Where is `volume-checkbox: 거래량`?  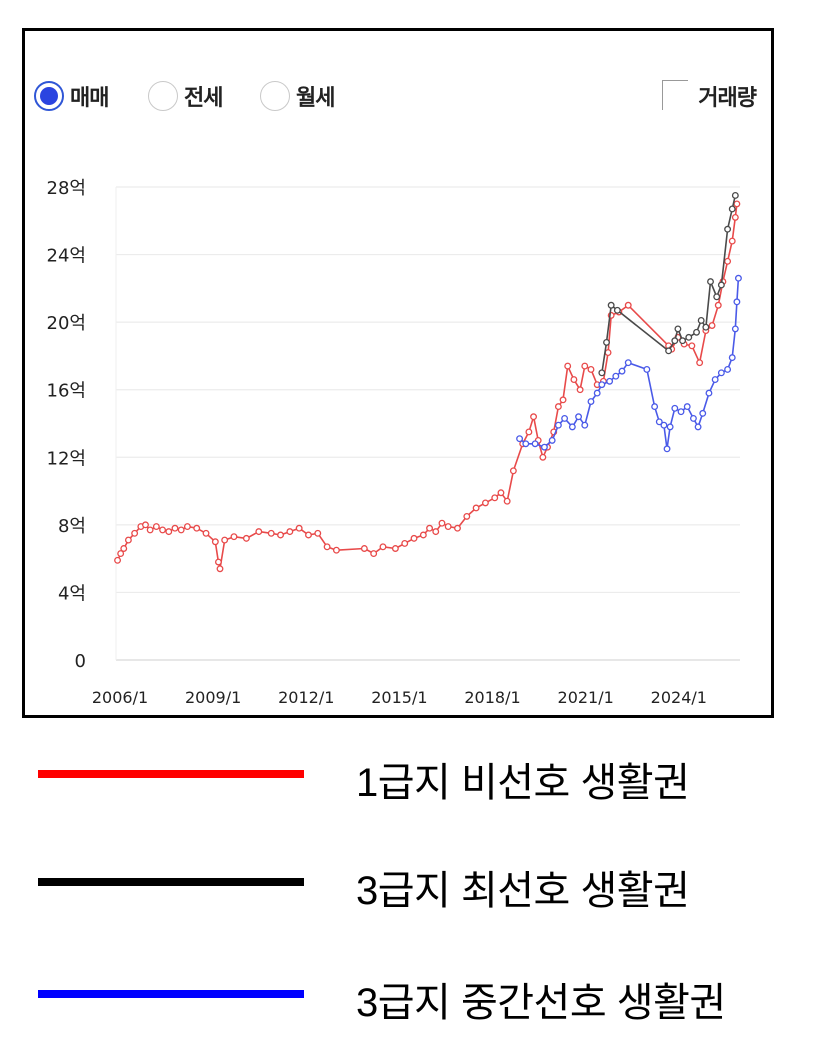 volume-checkbox: 거래량 is located at coordinates (709, 96).